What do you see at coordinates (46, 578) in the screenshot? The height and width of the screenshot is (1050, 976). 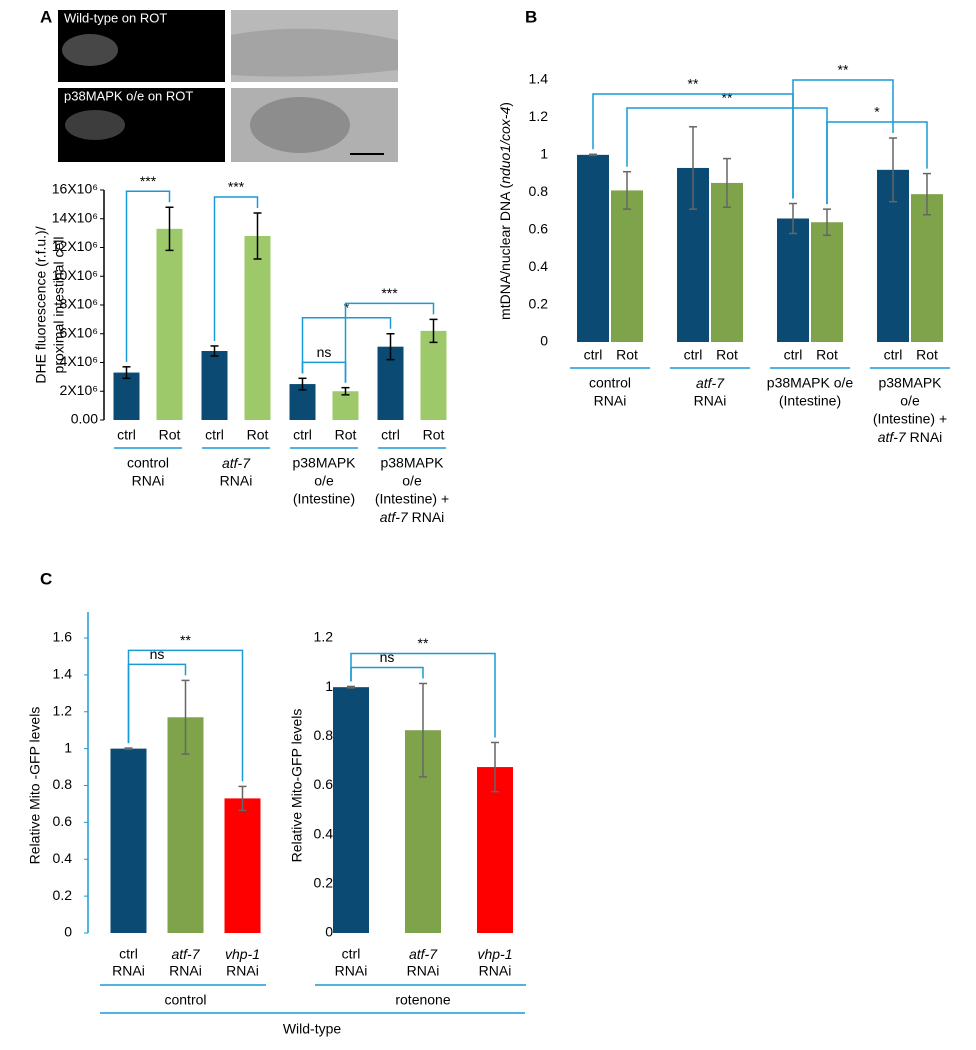 I see `panel-label: C` at bounding box center [46, 578].